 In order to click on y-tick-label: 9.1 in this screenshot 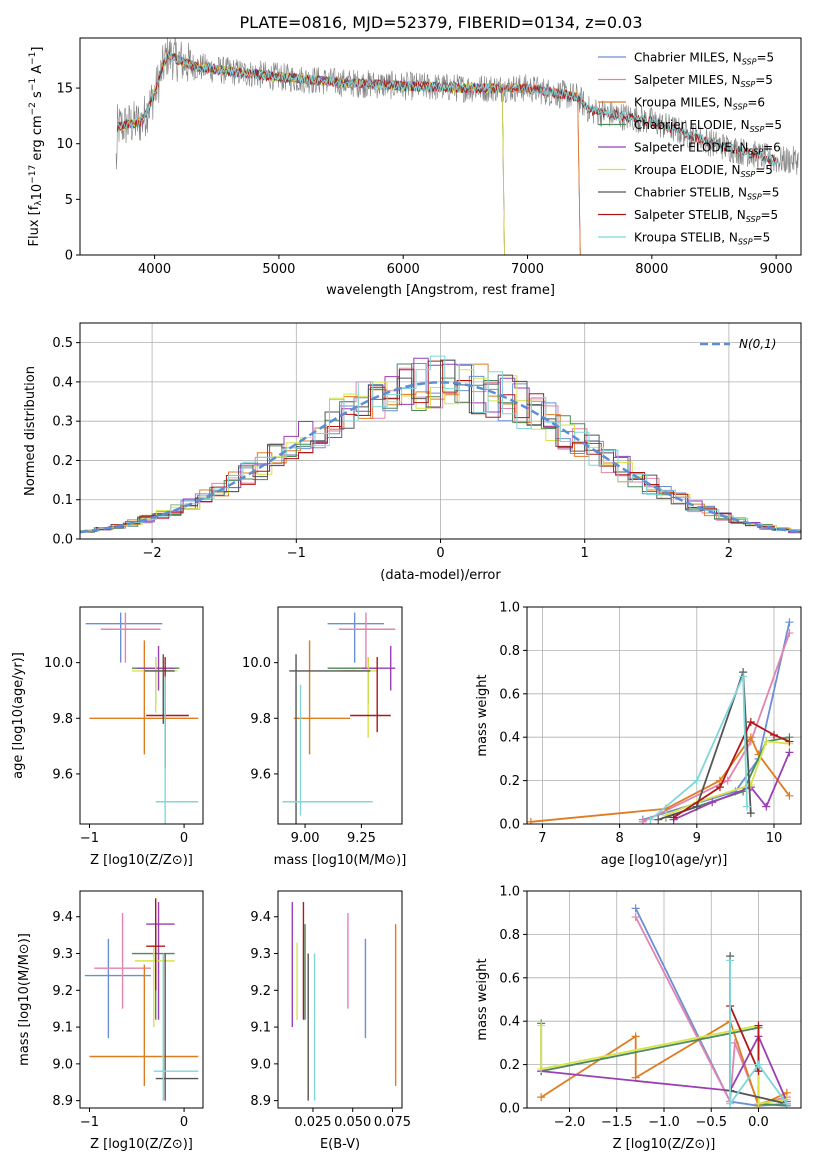, I will do `click(62, 1028)`.